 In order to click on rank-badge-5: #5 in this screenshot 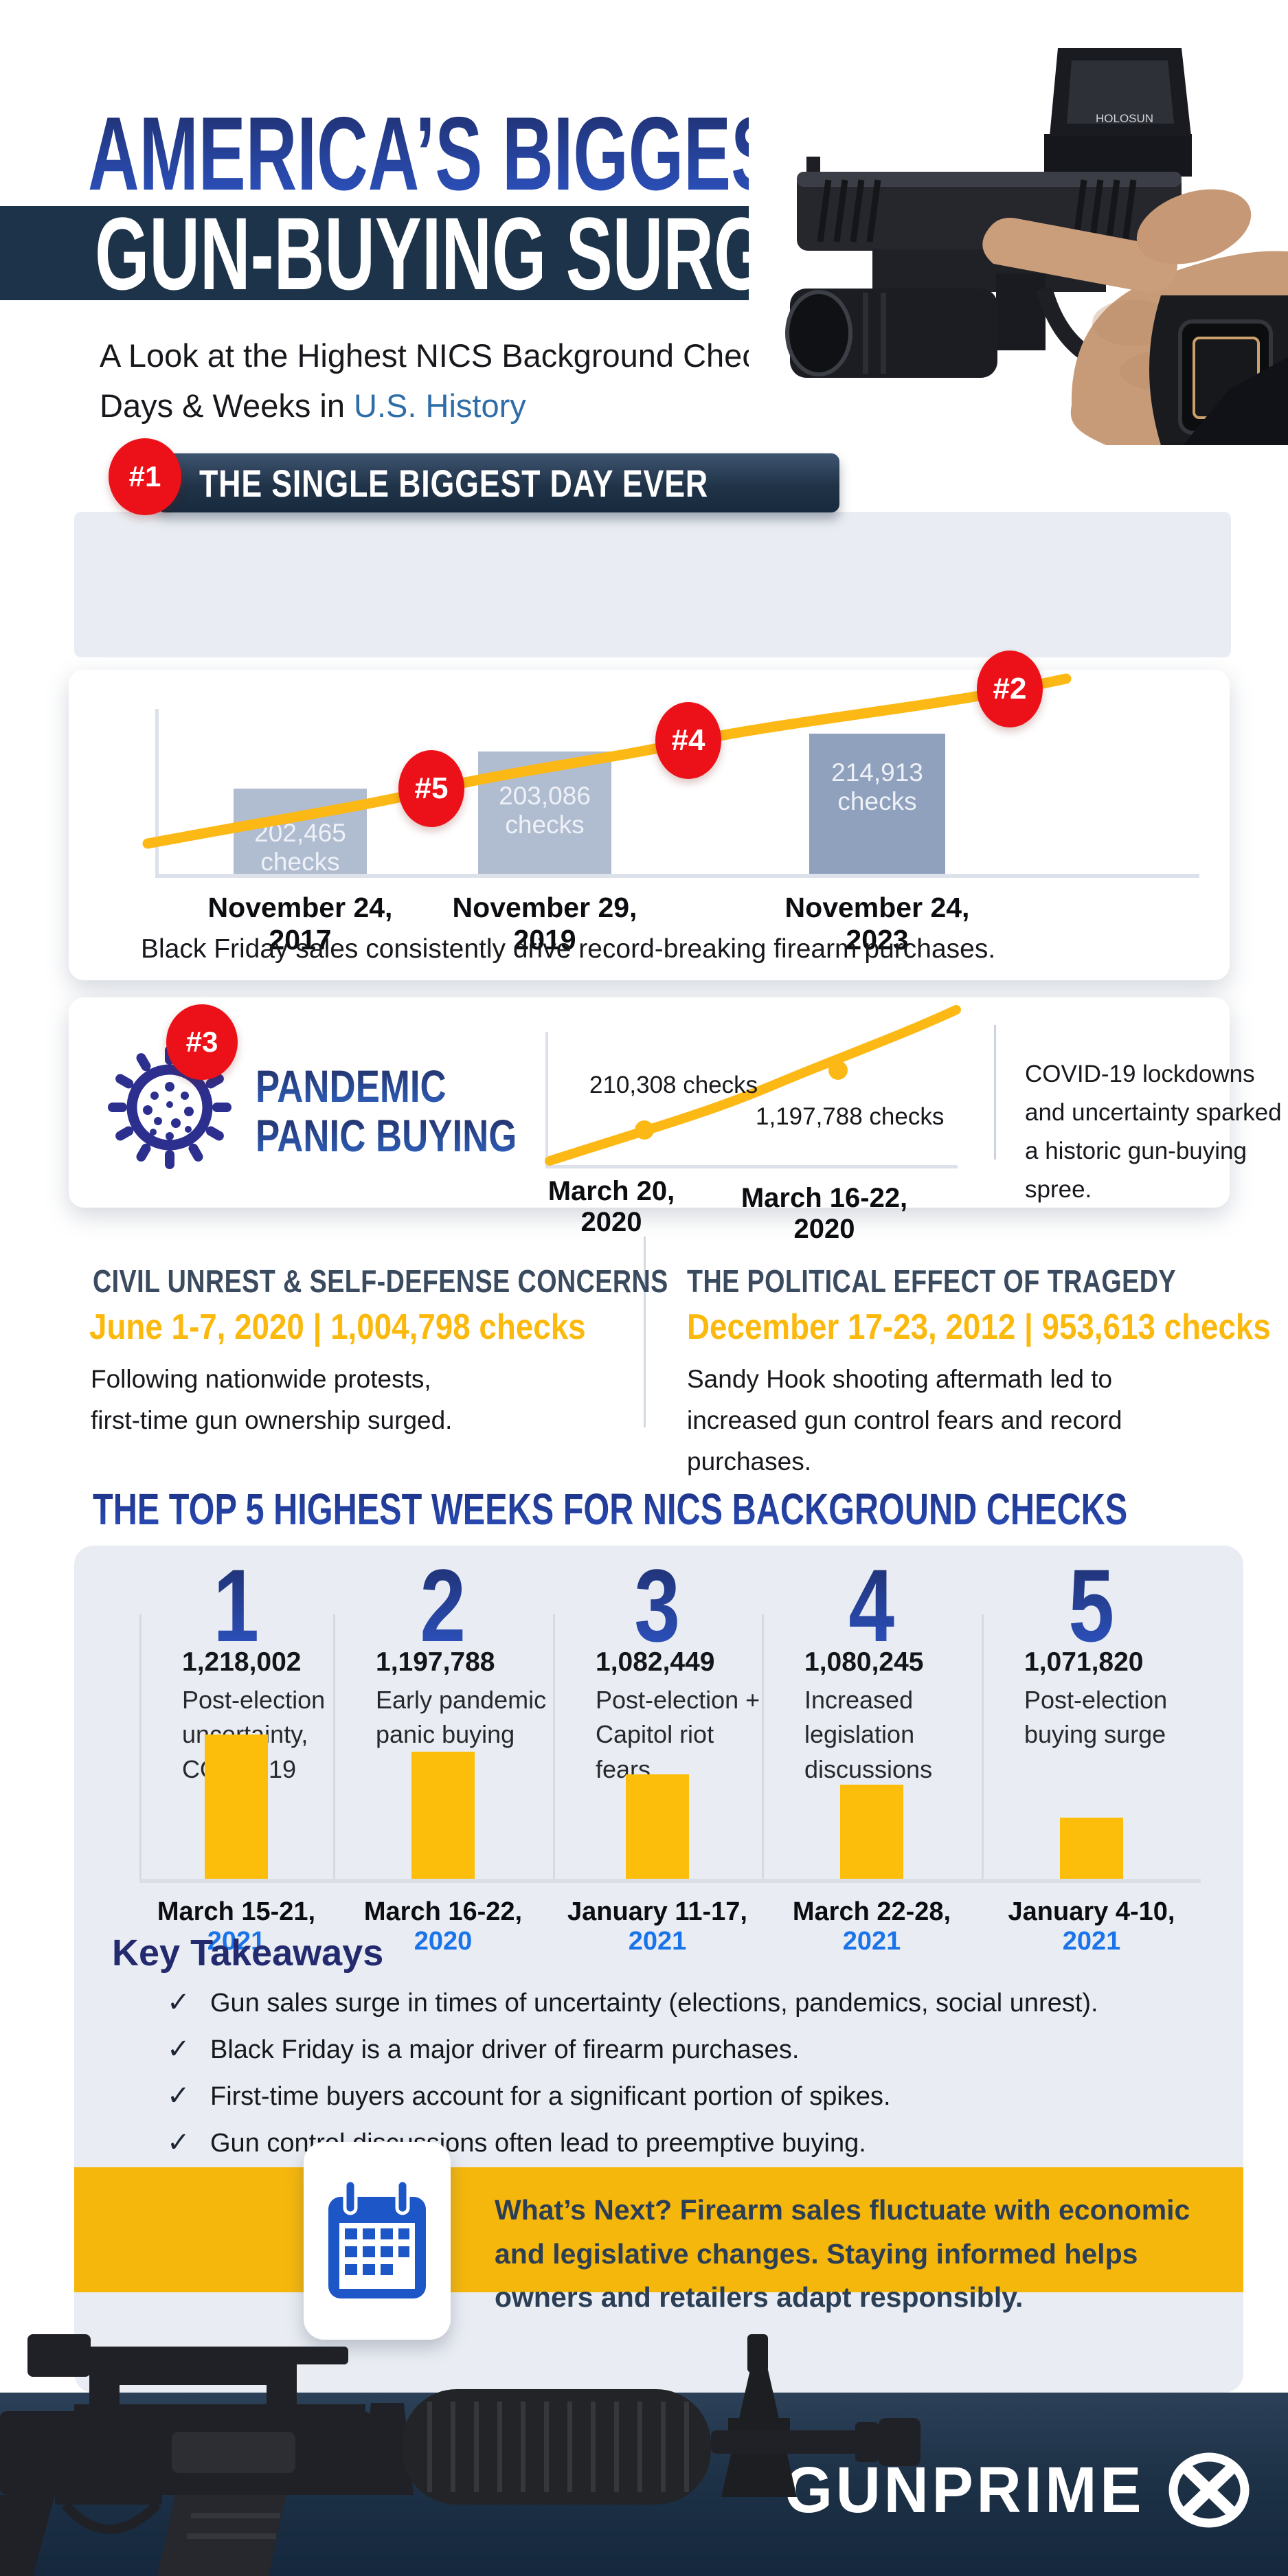, I will do `click(431, 788)`.